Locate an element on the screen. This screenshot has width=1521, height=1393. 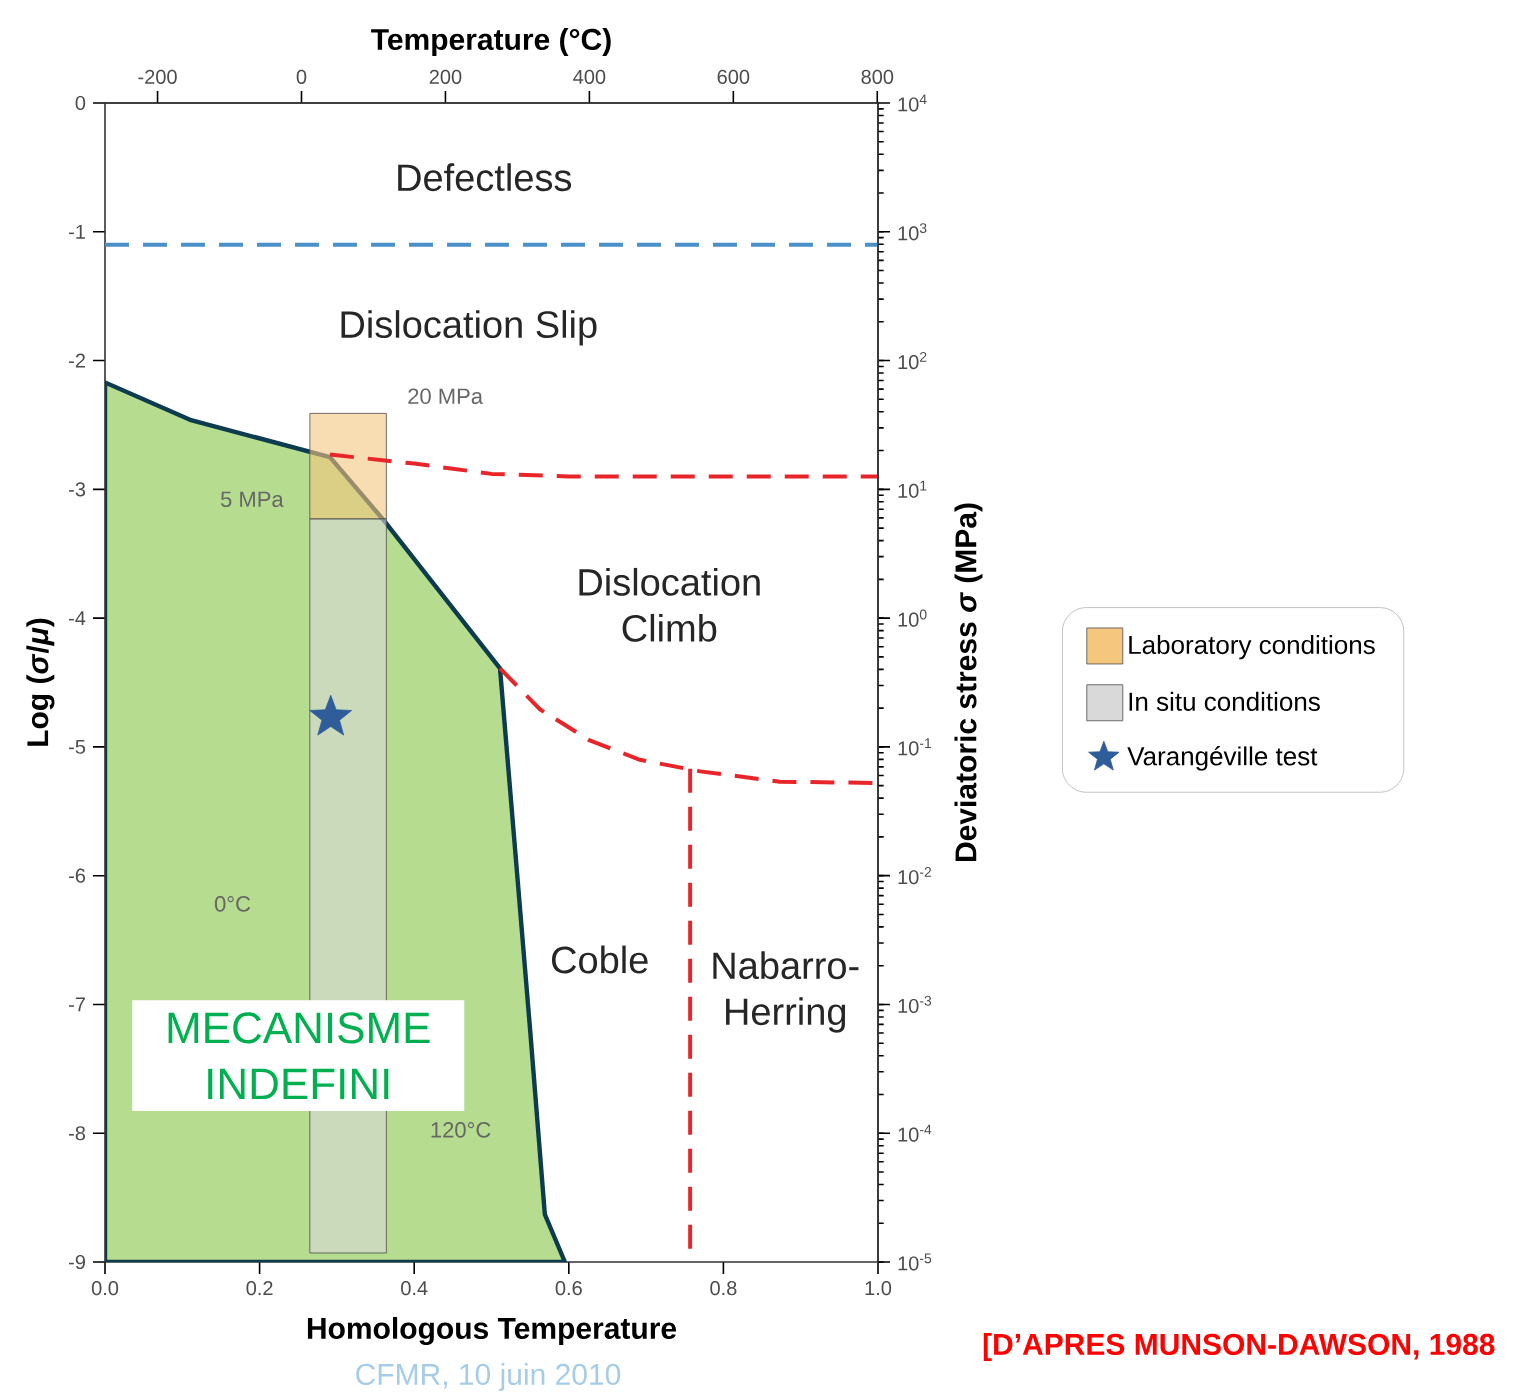
y-tick-label: -9 is located at coordinates (77, 1262).